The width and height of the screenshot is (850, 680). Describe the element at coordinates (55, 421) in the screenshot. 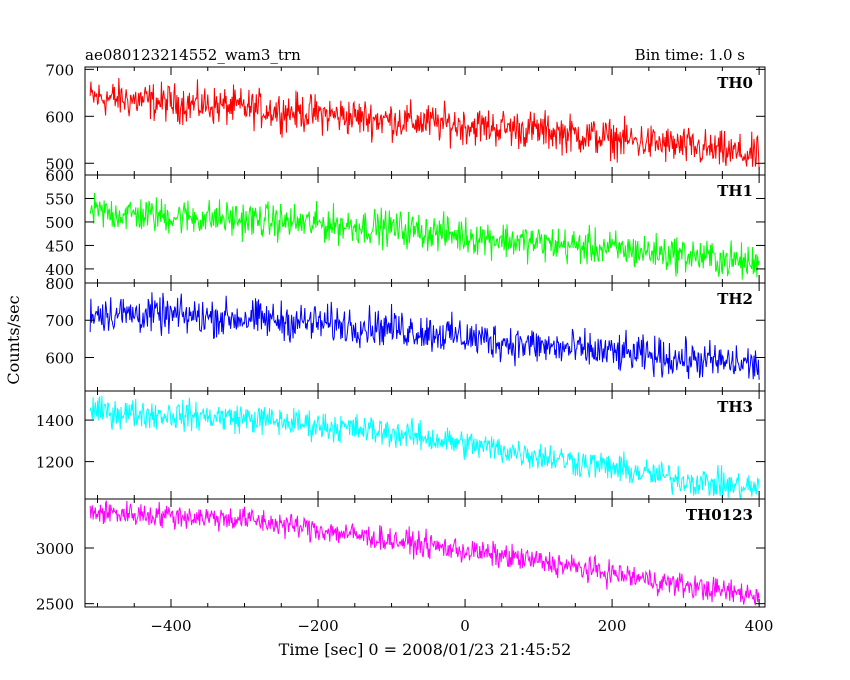

I see `y-tick-label: 1400` at that location.